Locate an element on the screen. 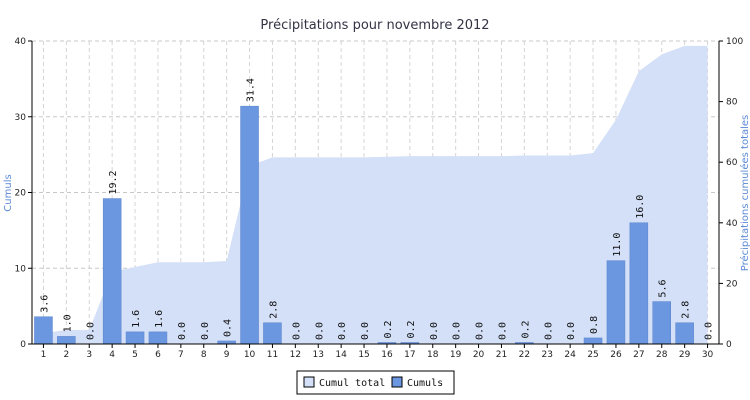 The height and width of the screenshot is (400, 750). bar-label-19: 0.0 is located at coordinates (457, 331).